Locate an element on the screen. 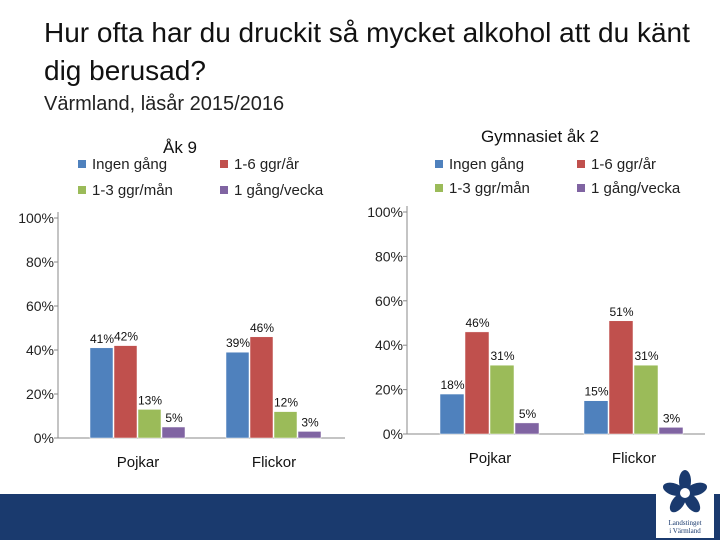 This screenshot has width=720, height=540. chart-title: Åk 9 is located at coordinates (180, 147).